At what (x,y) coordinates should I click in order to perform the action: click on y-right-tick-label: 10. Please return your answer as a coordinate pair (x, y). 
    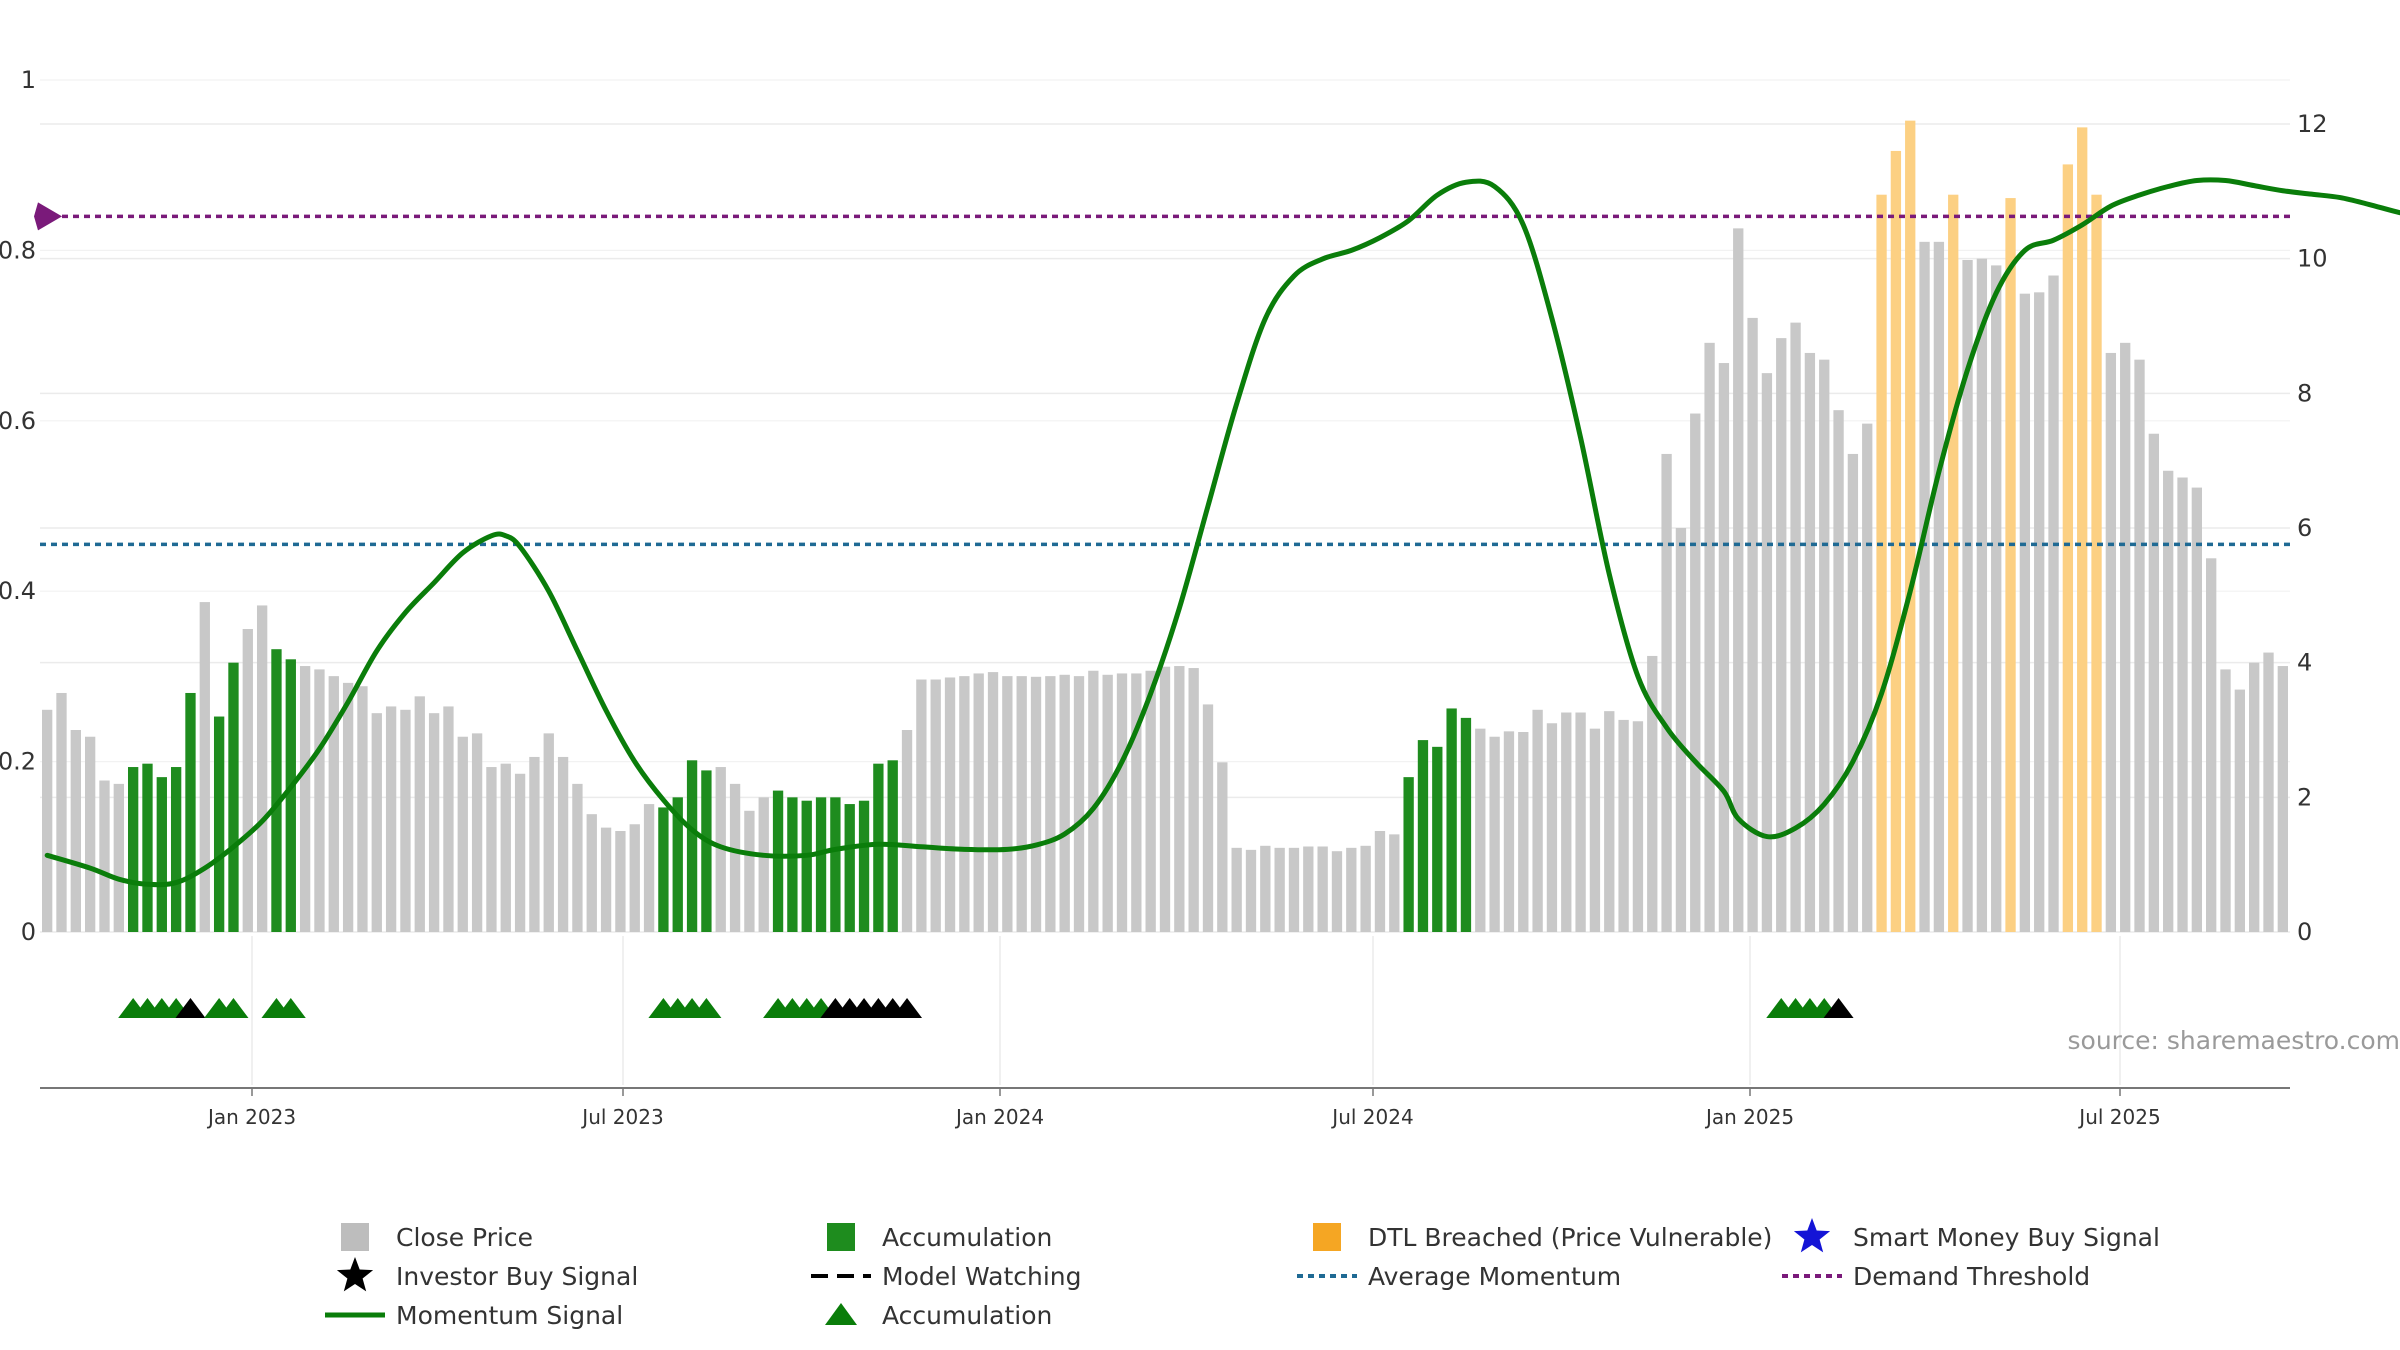
    Looking at the image, I should click on (2312, 259).